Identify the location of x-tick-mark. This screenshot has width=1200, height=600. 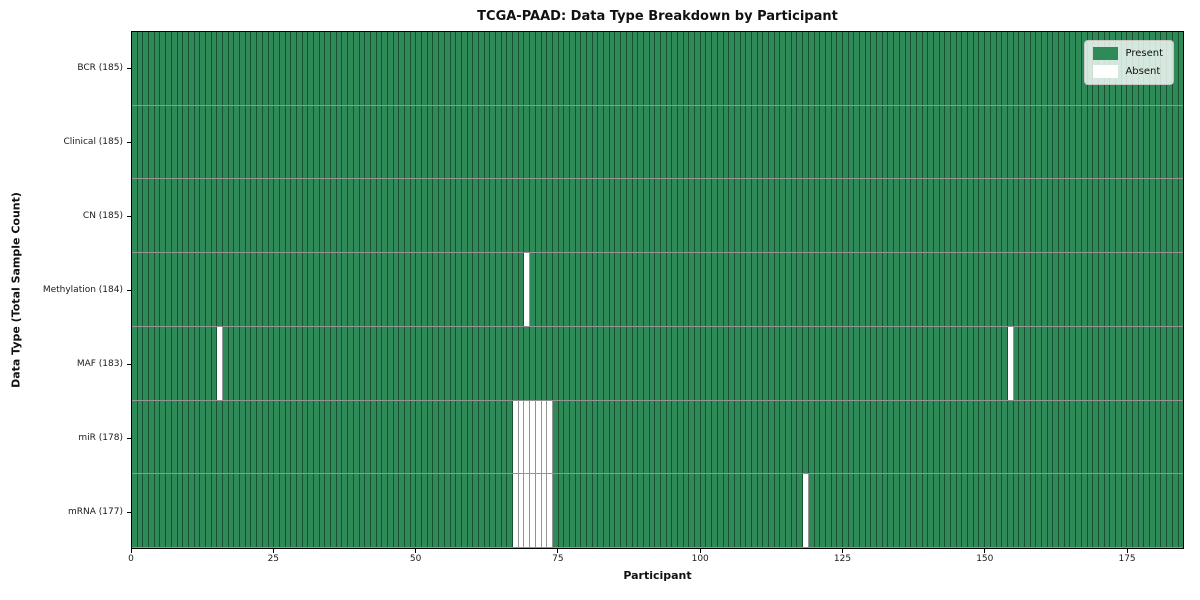
(1127, 551).